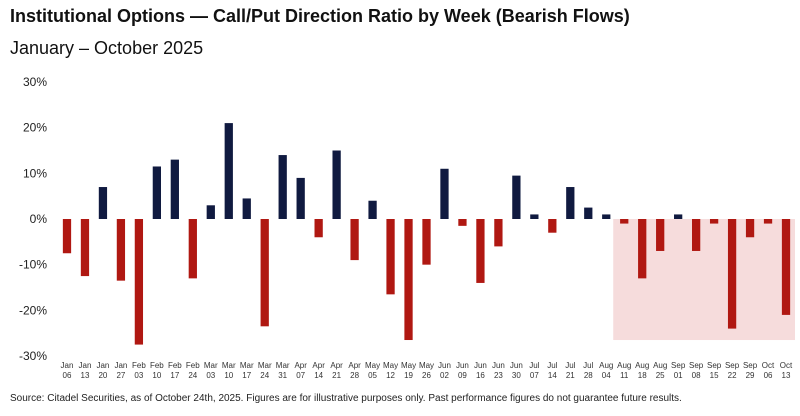 Image resolution: width=800 pixels, height=416 pixels. Describe the element at coordinates (660, 370) in the screenshot. I see `x-tick-label: Aug 25` at that location.